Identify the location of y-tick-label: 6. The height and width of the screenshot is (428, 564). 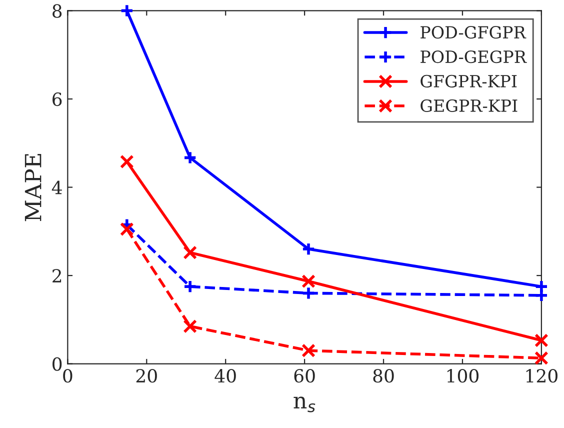
(57, 99).